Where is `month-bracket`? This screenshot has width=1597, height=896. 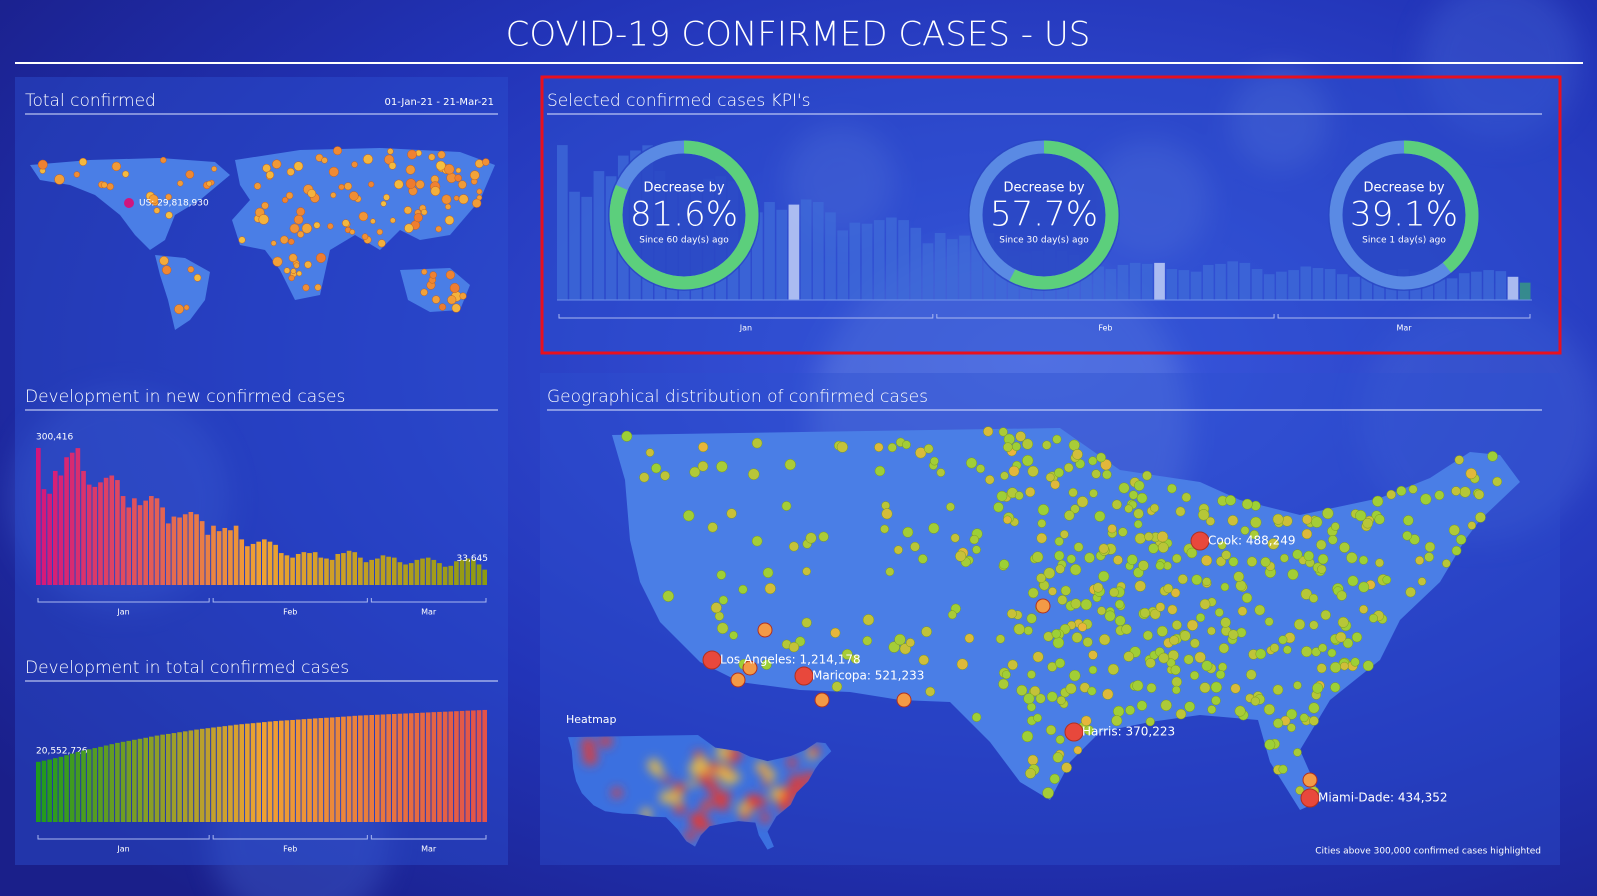 month-bracket is located at coordinates (290, 837).